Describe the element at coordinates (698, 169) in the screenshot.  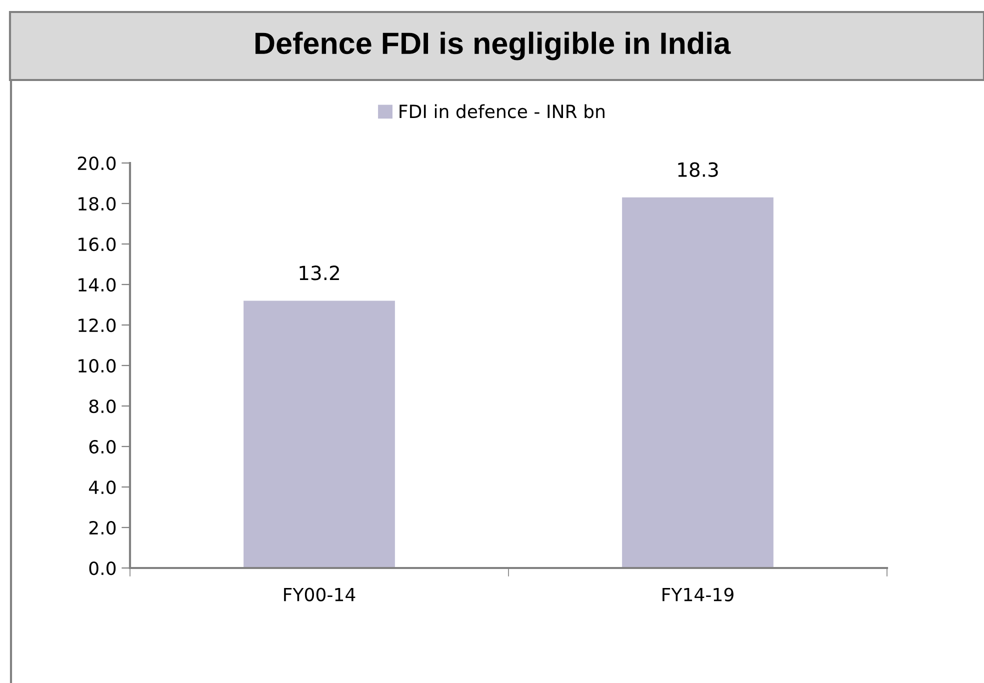
I see `data-label: 18.3` at that location.